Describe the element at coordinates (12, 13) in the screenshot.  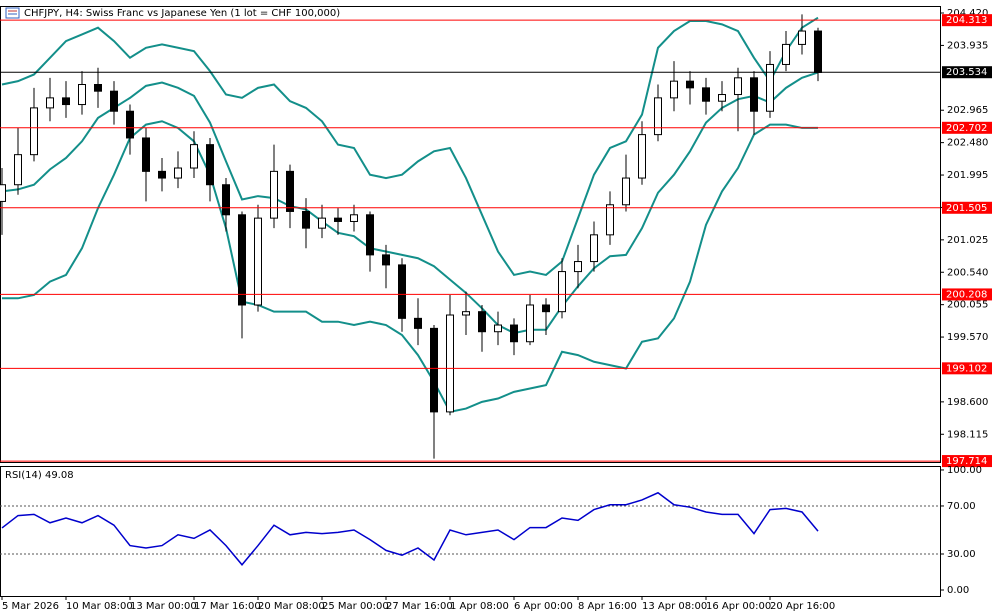
I see `symbol-icon` at that location.